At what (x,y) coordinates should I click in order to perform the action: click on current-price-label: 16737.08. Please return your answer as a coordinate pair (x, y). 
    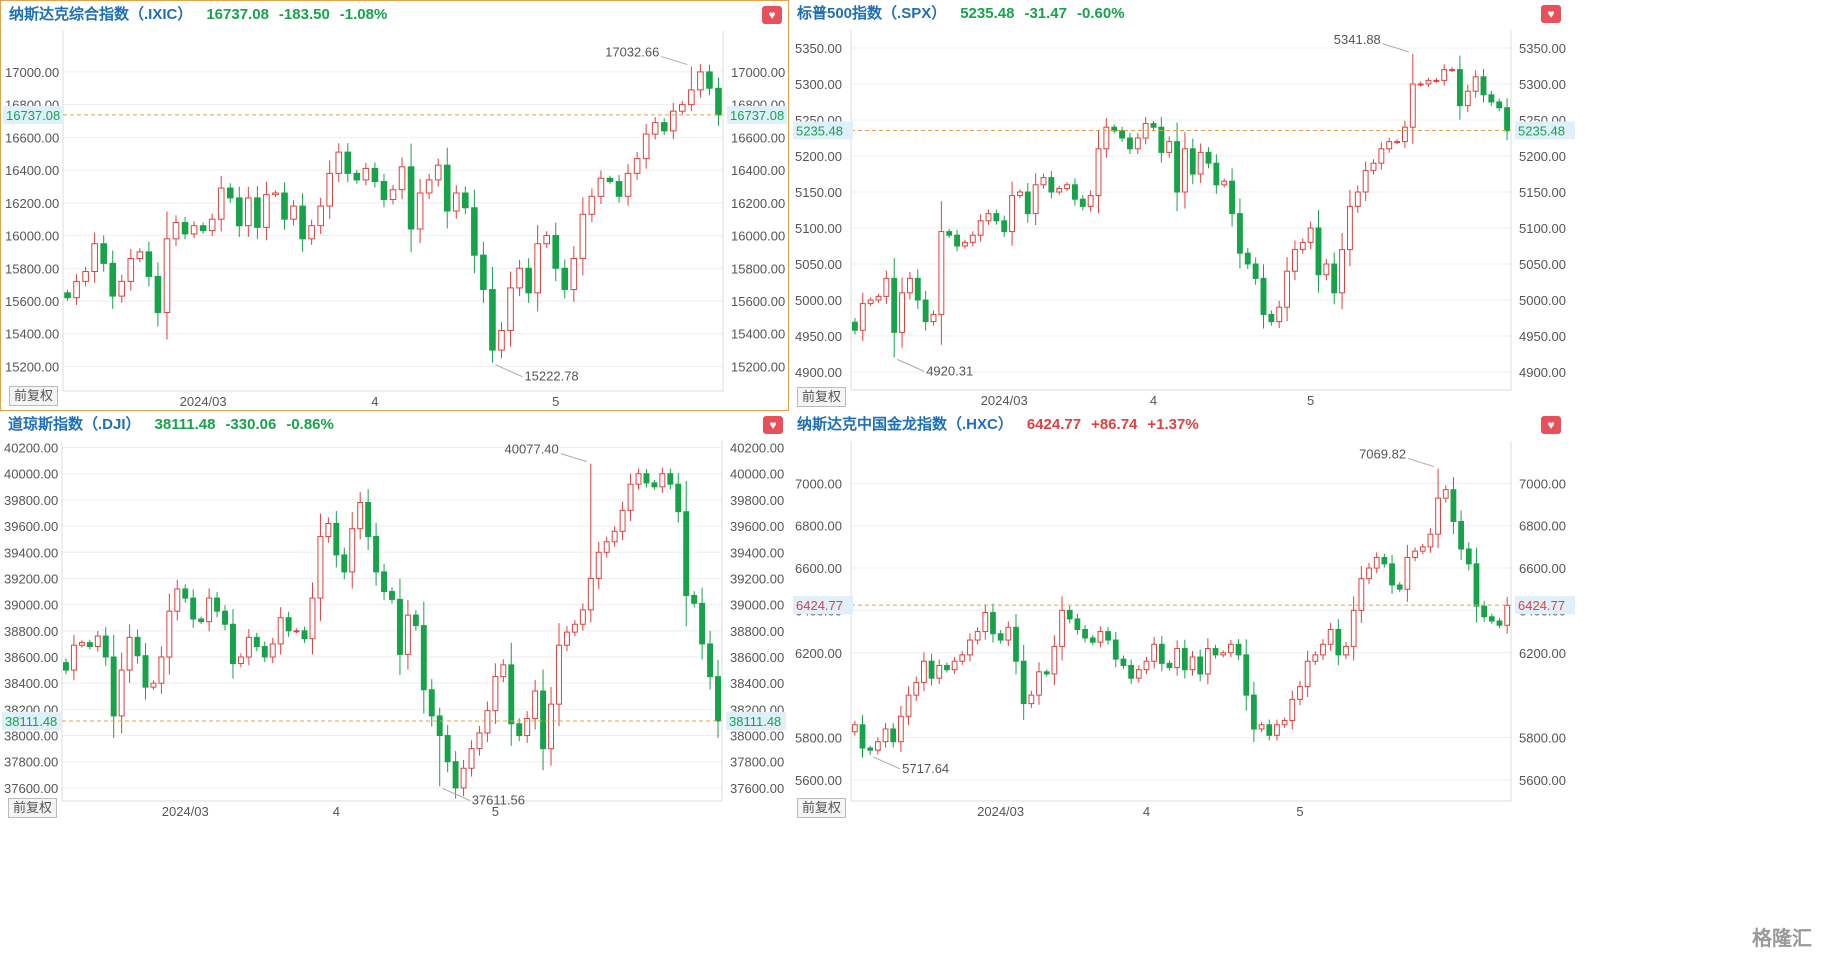
    Looking at the image, I should click on (33, 115).